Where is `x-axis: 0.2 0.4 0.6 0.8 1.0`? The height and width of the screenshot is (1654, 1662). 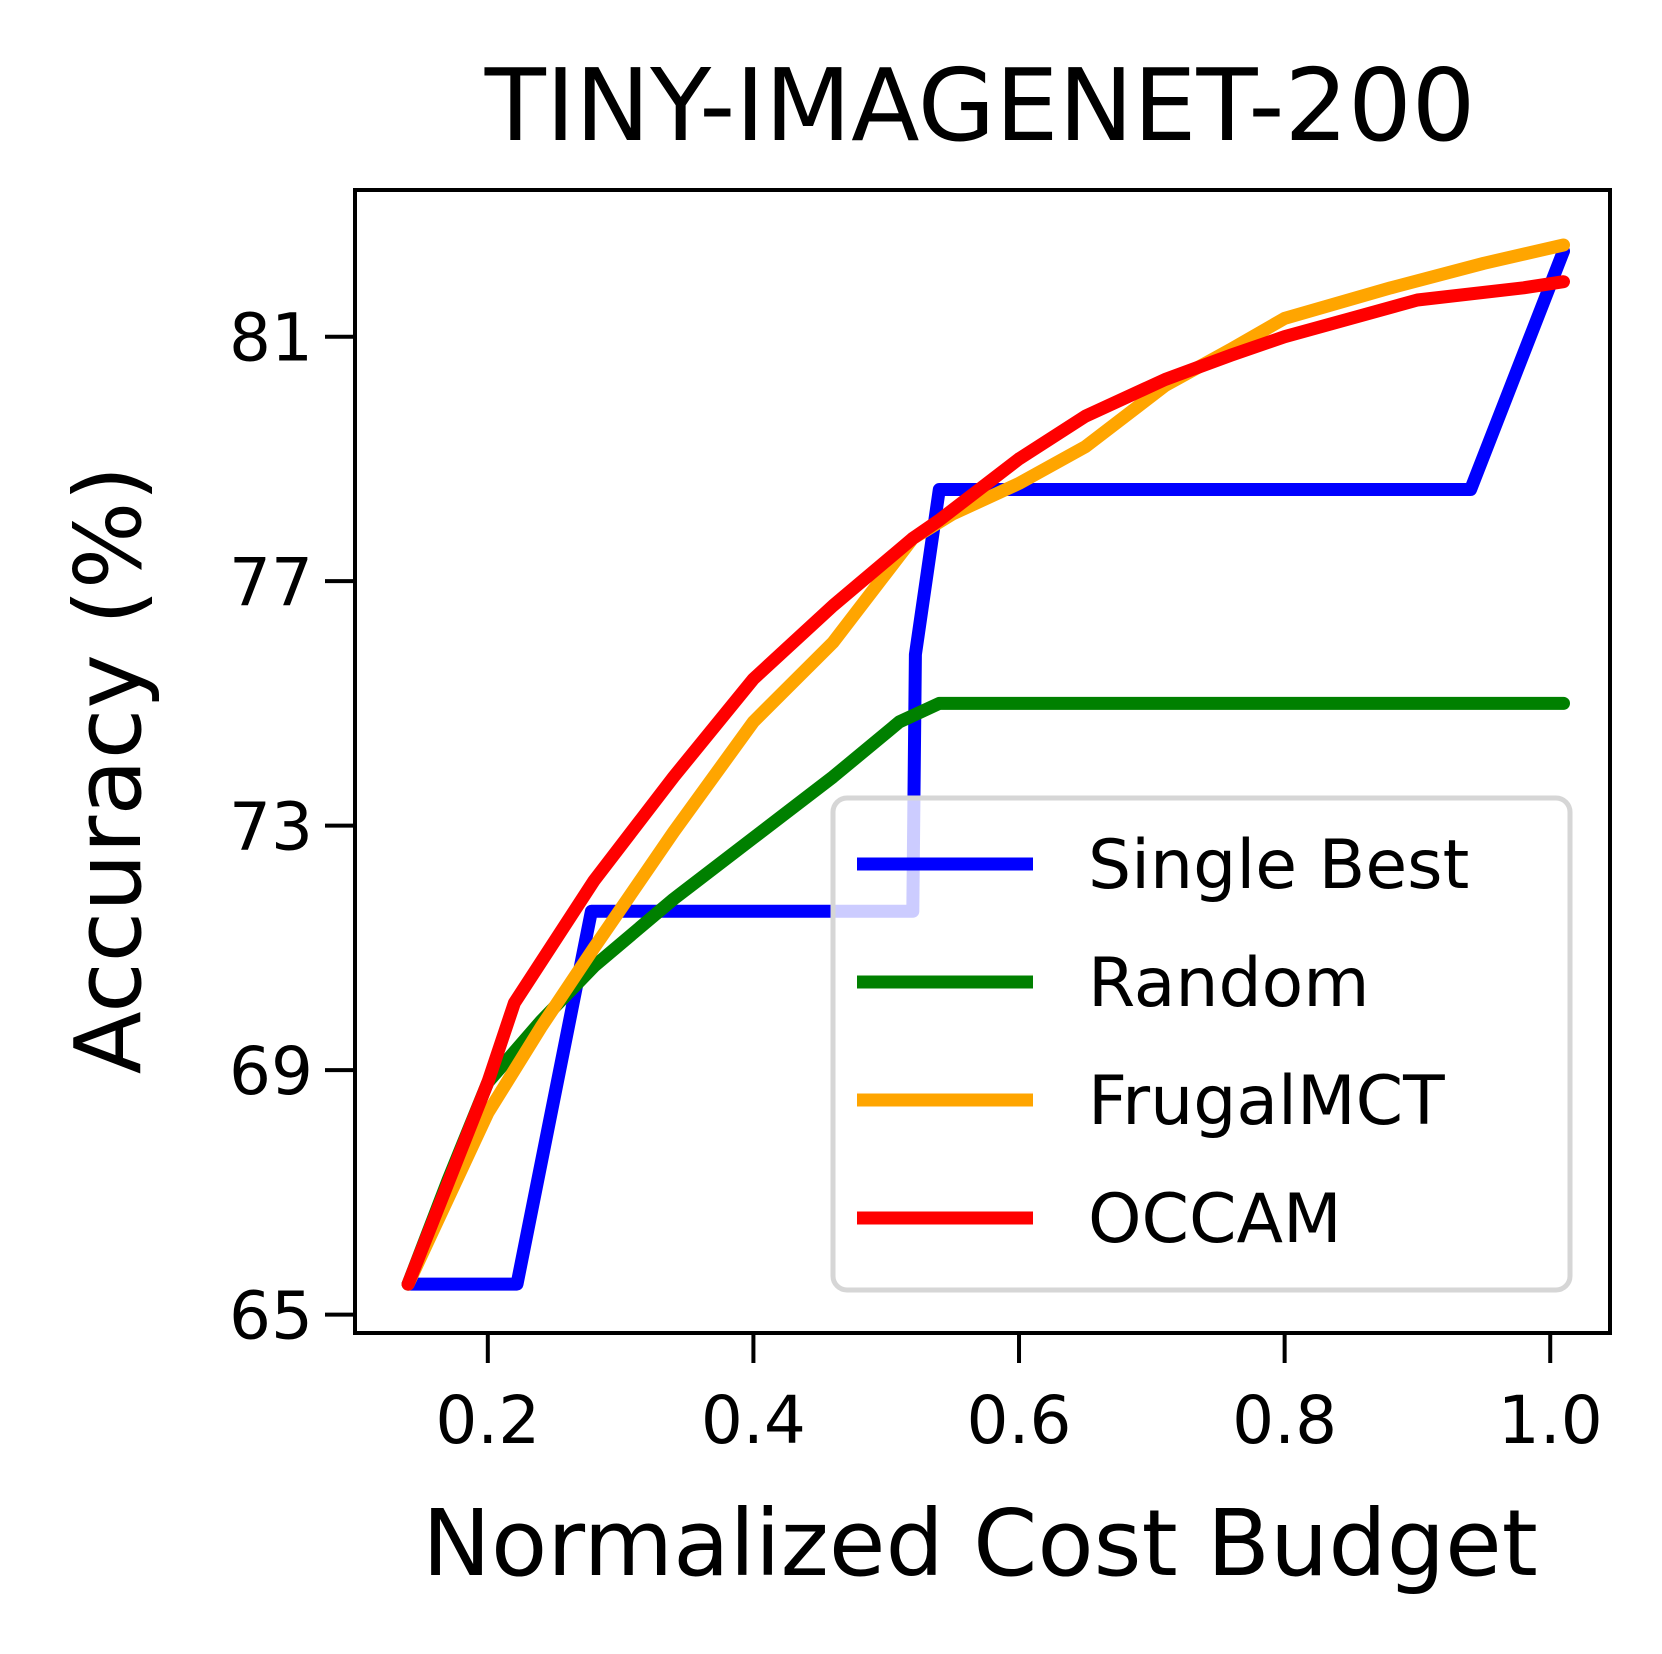 x-axis: 0.2 0.4 0.6 0.8 1.0 is located at coordinates (1019, 1396).